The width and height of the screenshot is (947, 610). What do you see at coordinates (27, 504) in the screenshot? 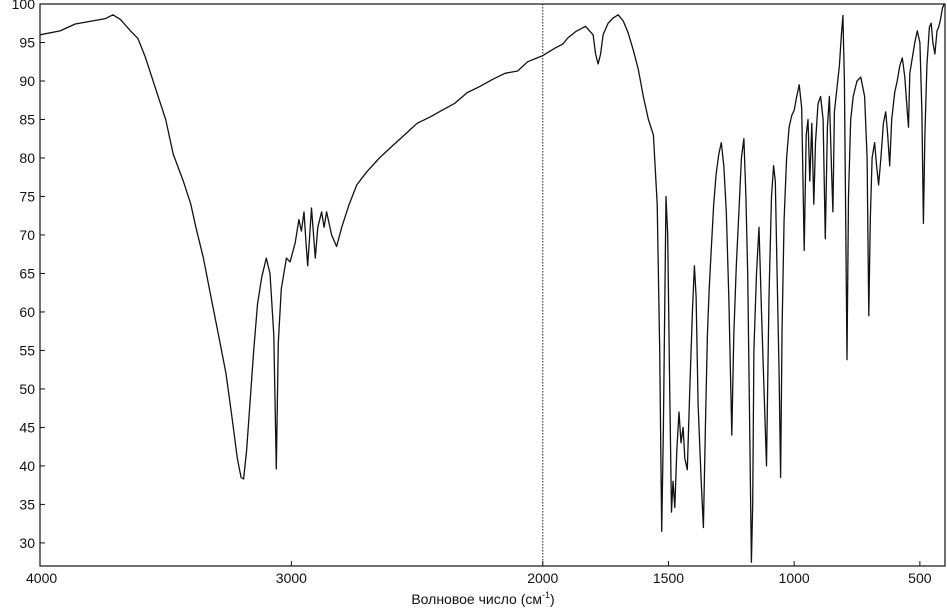
I see `y-tick-label: 35` at bounding box center [27, 504].